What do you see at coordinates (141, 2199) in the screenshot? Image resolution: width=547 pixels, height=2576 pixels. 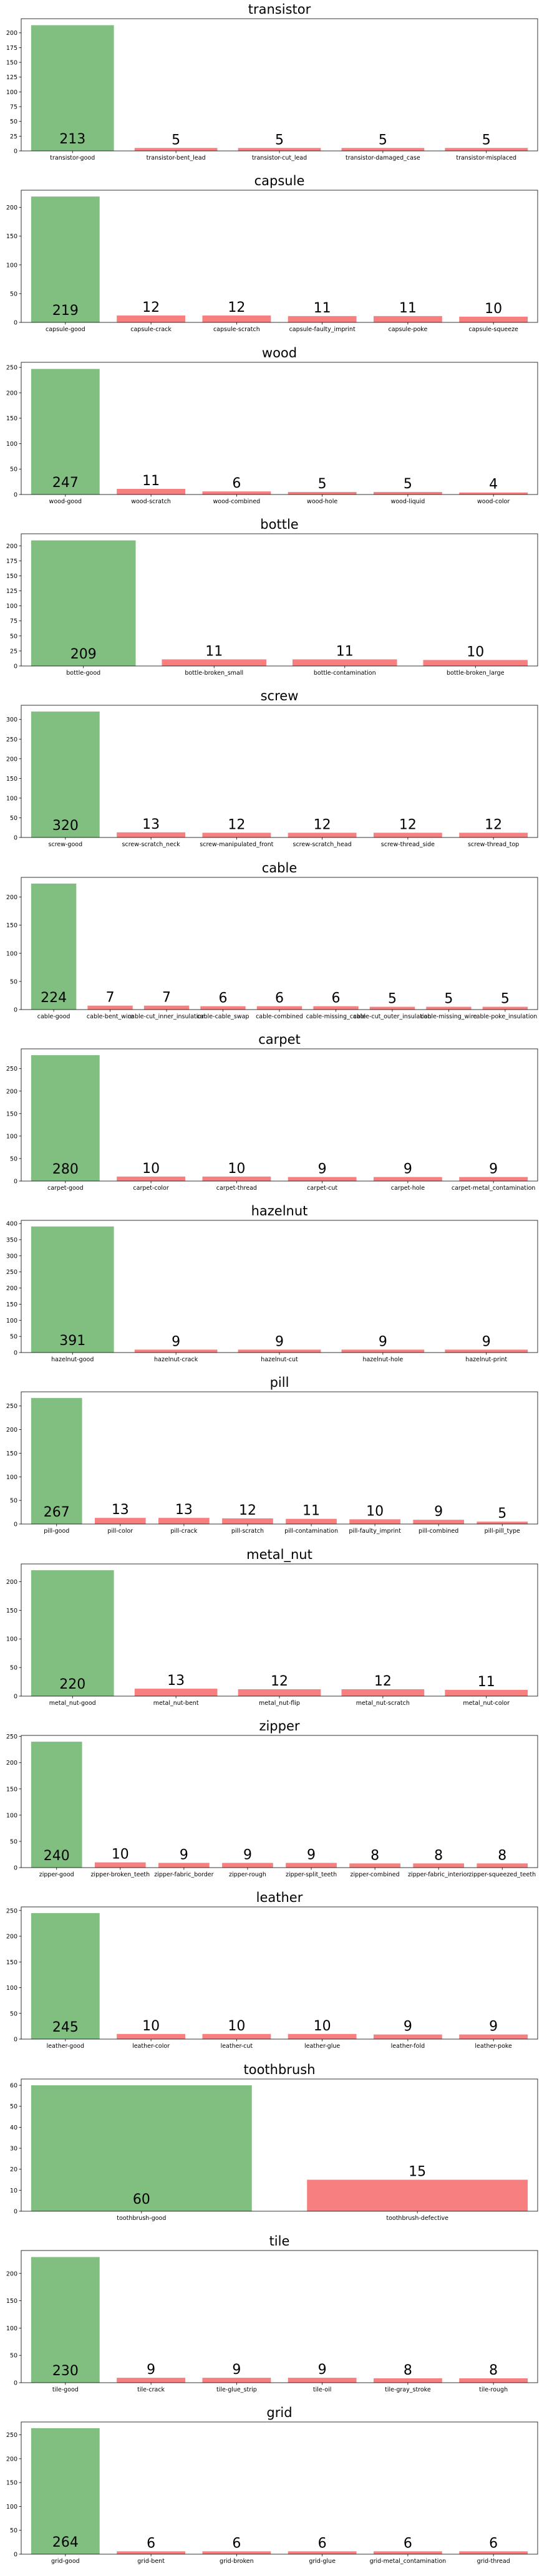 I see `value-label: 60` at bounding box center [141, 2199].